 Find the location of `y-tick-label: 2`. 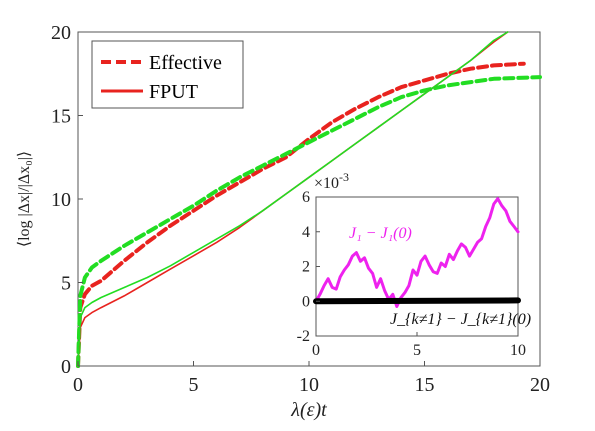

y-tick-label: 2 is located at coordinates (306, 267).